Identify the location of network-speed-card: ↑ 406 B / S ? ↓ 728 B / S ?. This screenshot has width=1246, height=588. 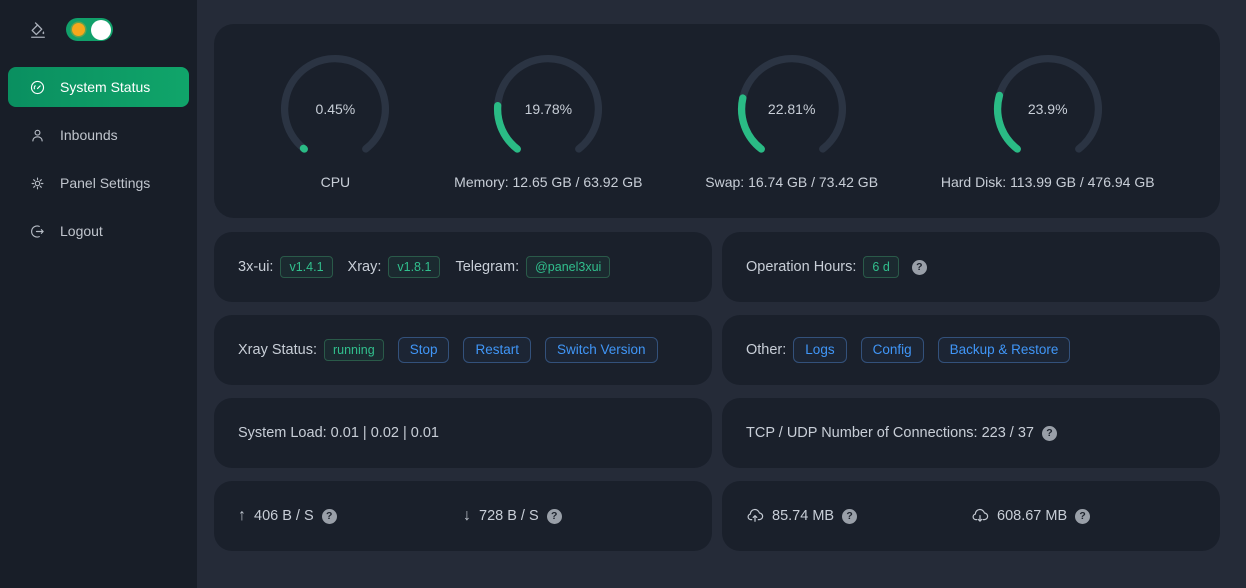
(463, 516).